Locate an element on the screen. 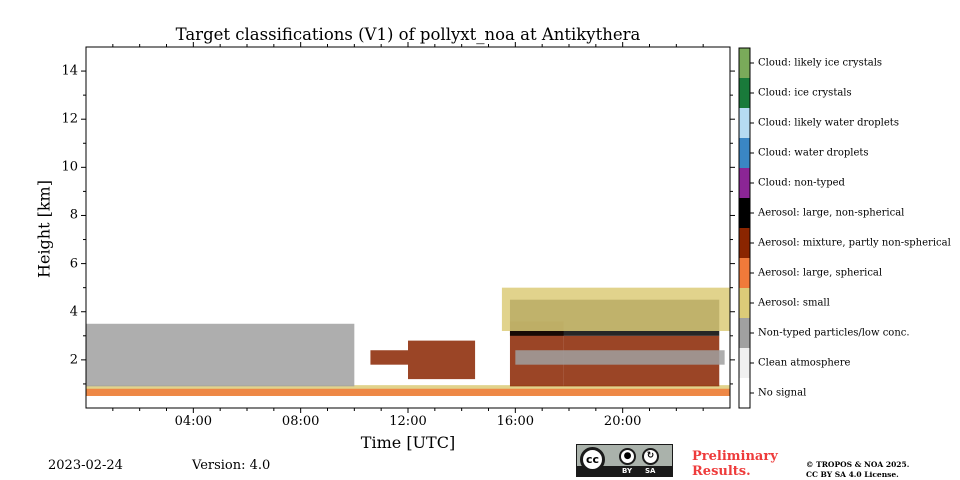 Image resolution: width=960 pixels, height=480 pixels. colorbar-label: Non-typed particles/low conc. is located at coordinates (834, 333).